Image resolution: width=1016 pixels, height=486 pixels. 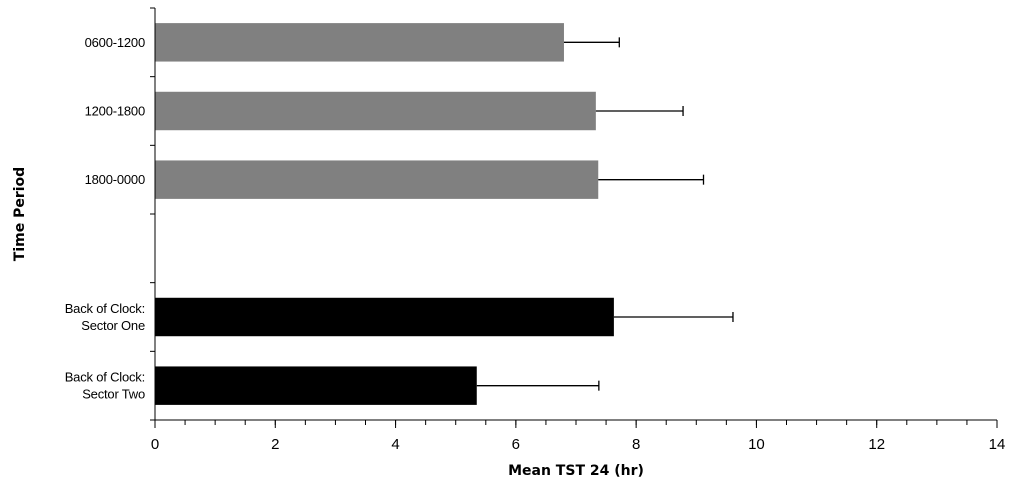 I want to click on category-label: Back of Clock: Sector Two, so click(x=105, y=386).